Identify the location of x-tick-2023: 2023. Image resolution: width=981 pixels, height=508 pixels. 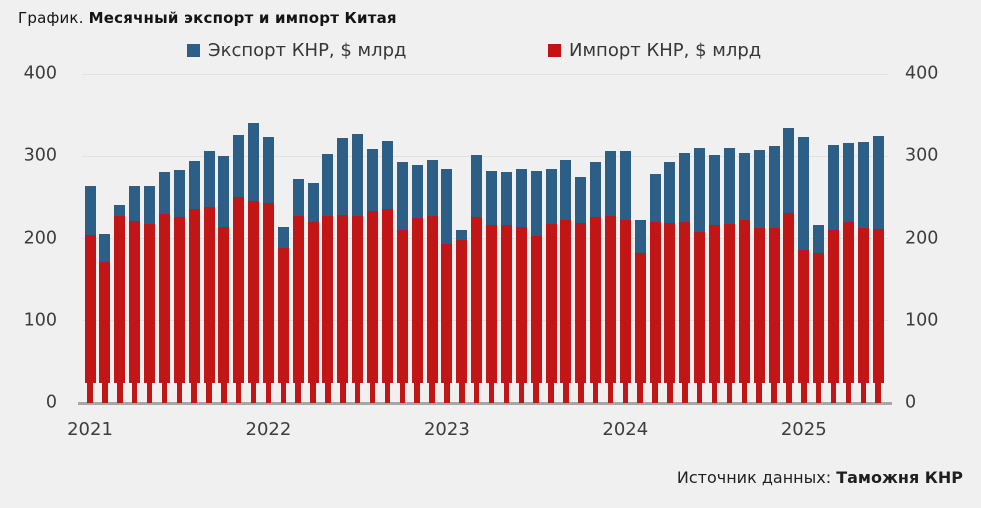
(446, 429).